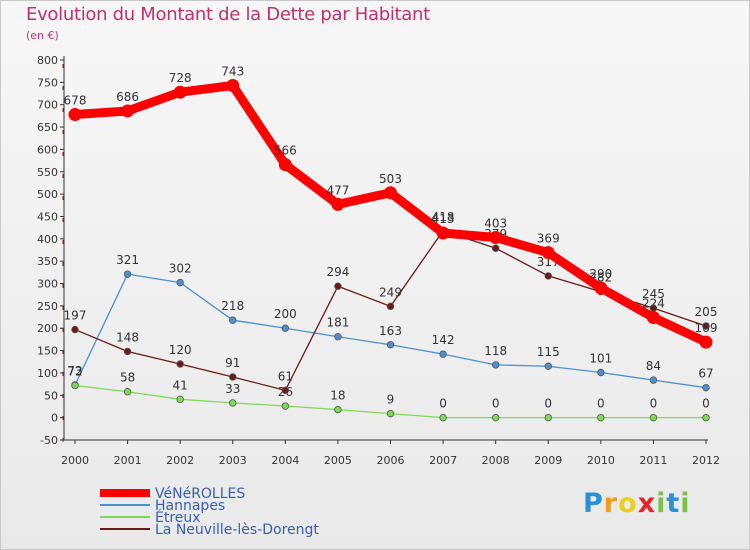 The height and width of the screenshot is (550, 750). What do you see at coordinates (443, 340) in the screenshot?
I see `data-label: 142` at bounding box center [443, 340].